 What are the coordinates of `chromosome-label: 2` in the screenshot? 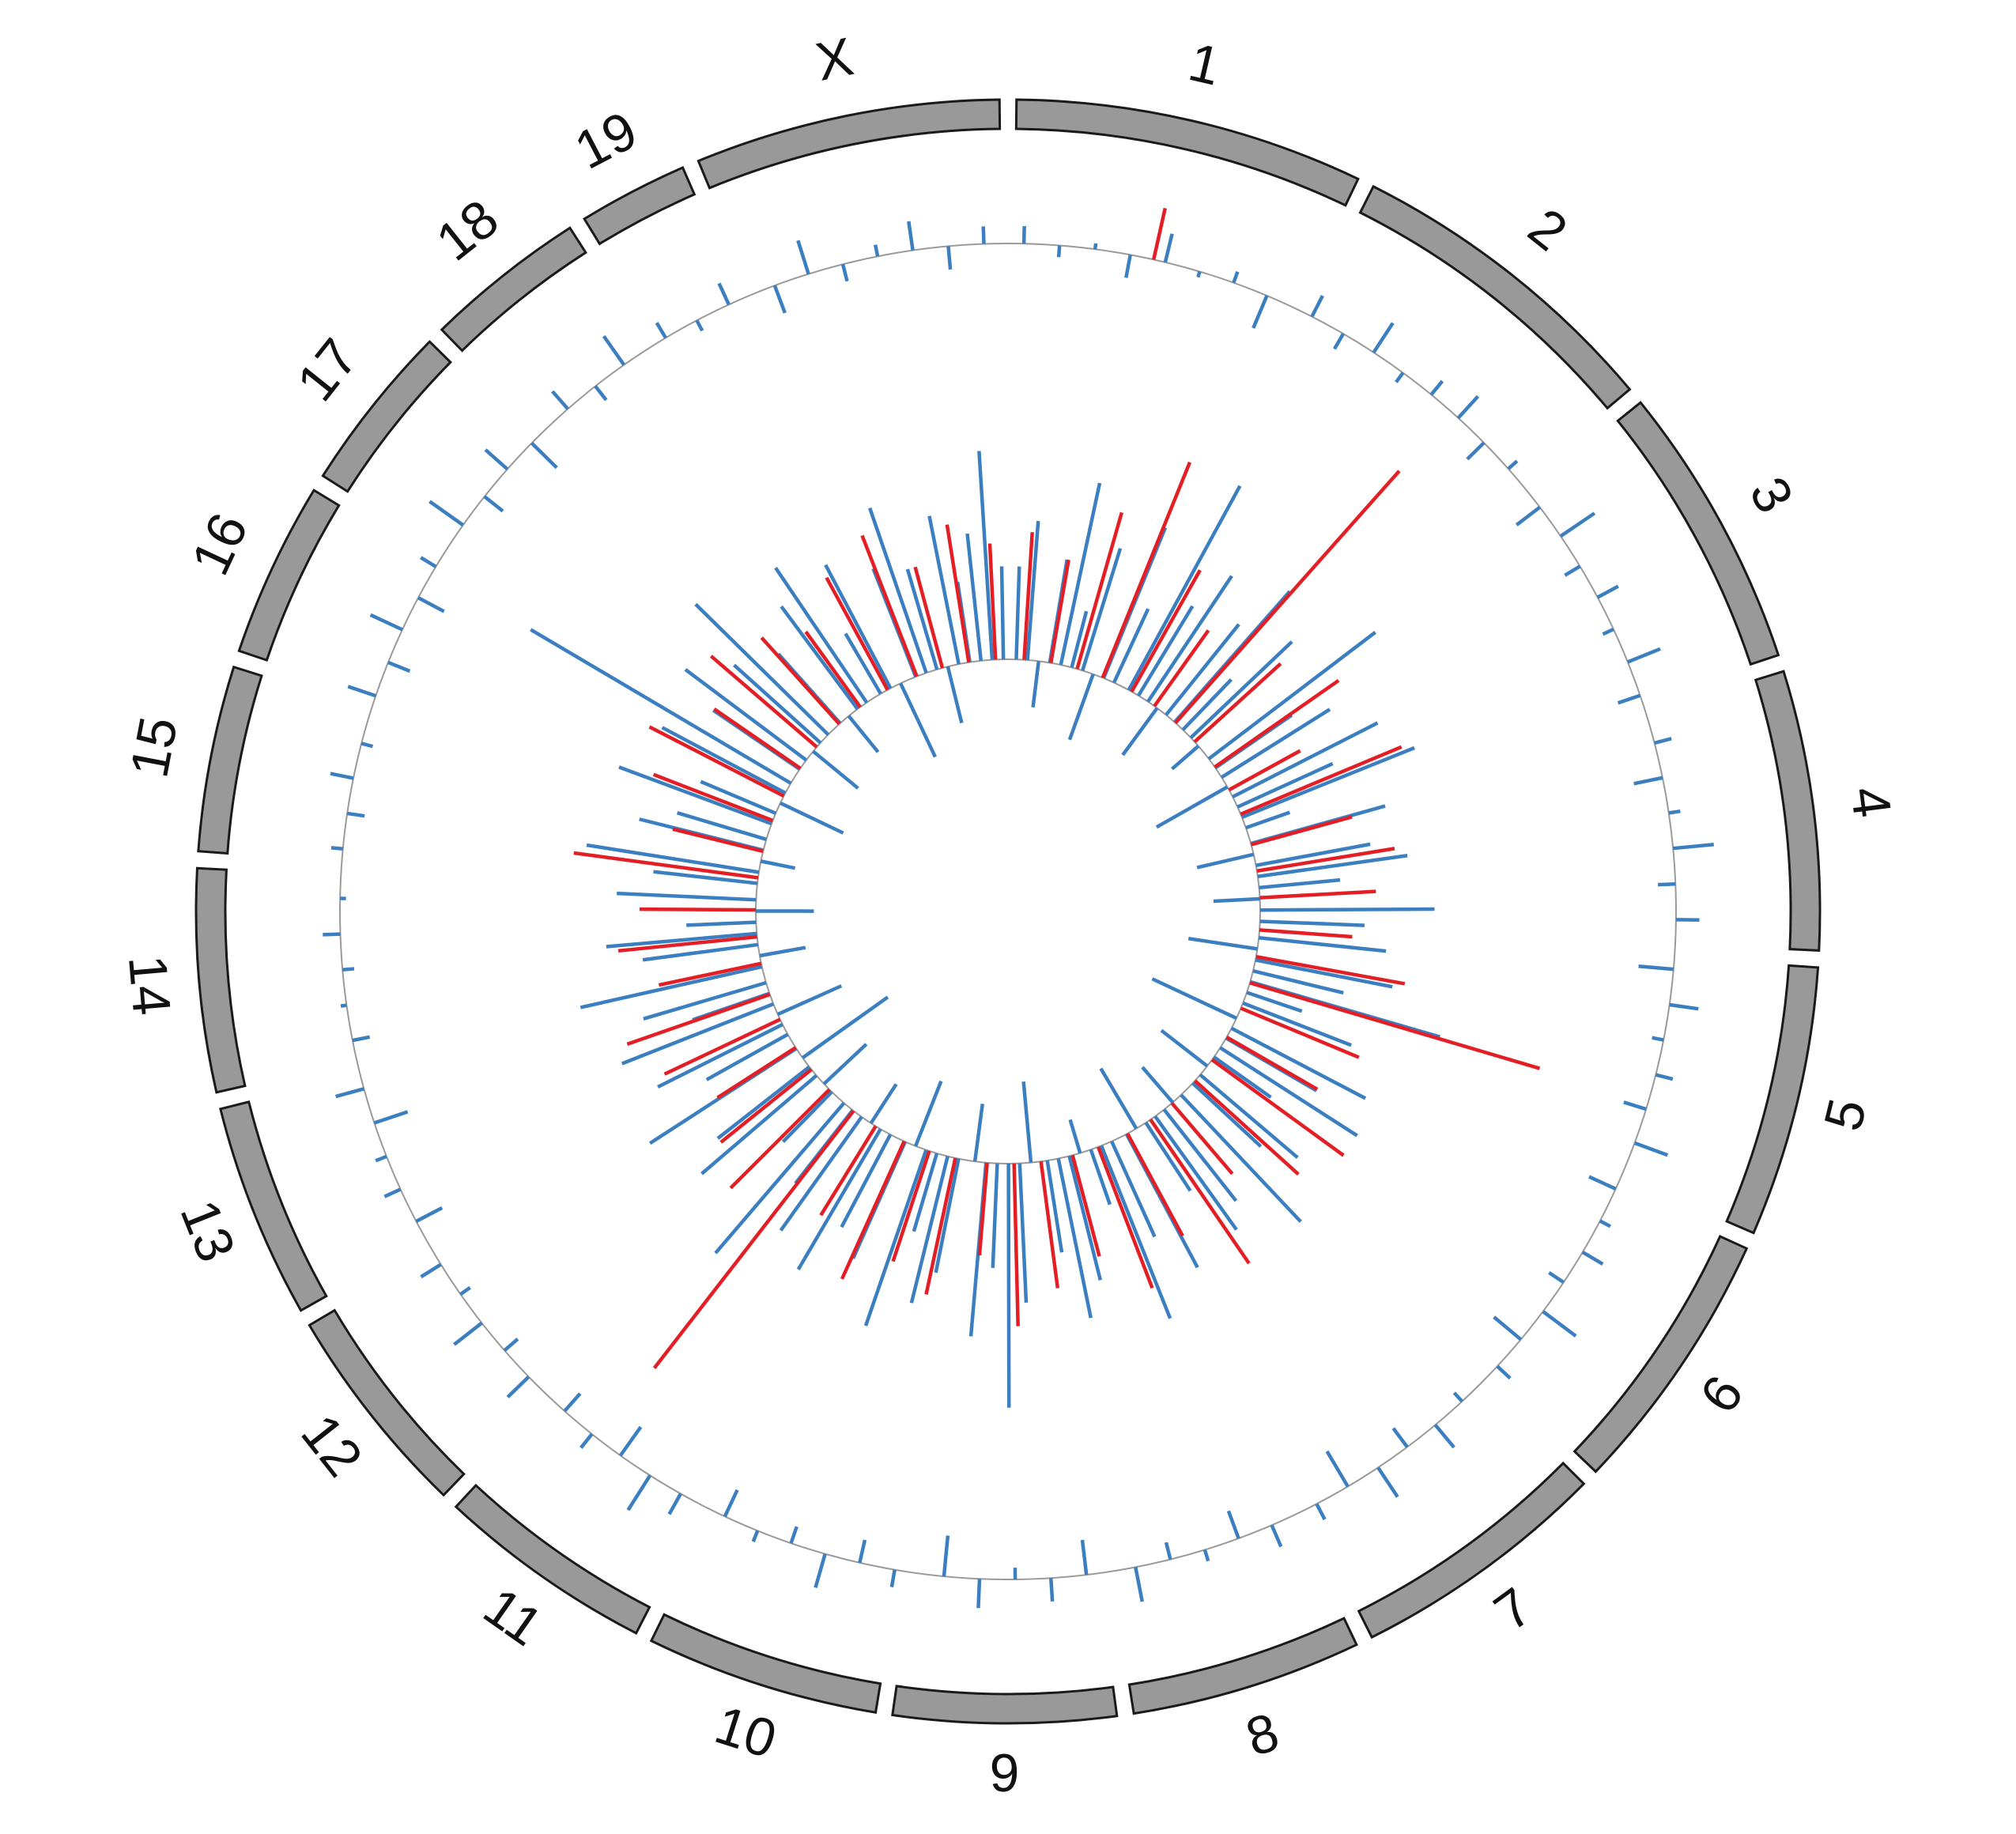 It's located at (1547, 229).